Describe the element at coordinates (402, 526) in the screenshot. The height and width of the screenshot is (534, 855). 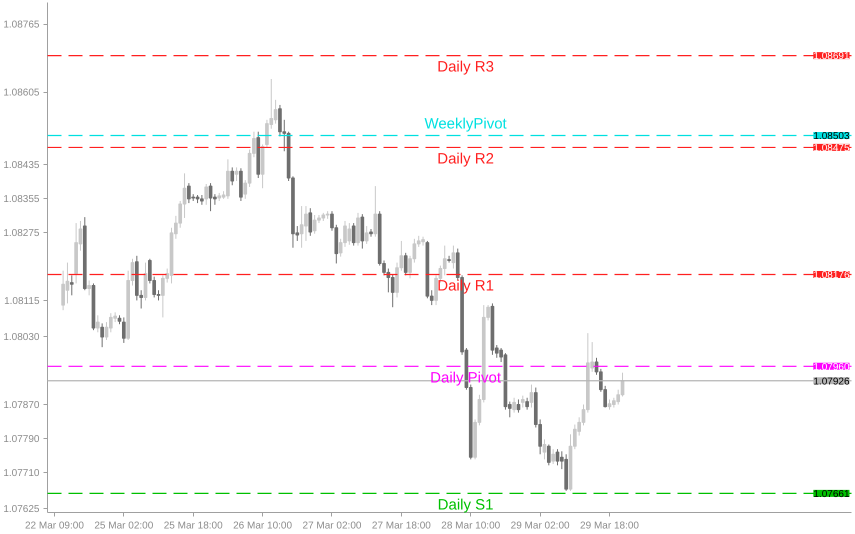
I see `x-tick-label: 27 Mar 18:00` at that location.